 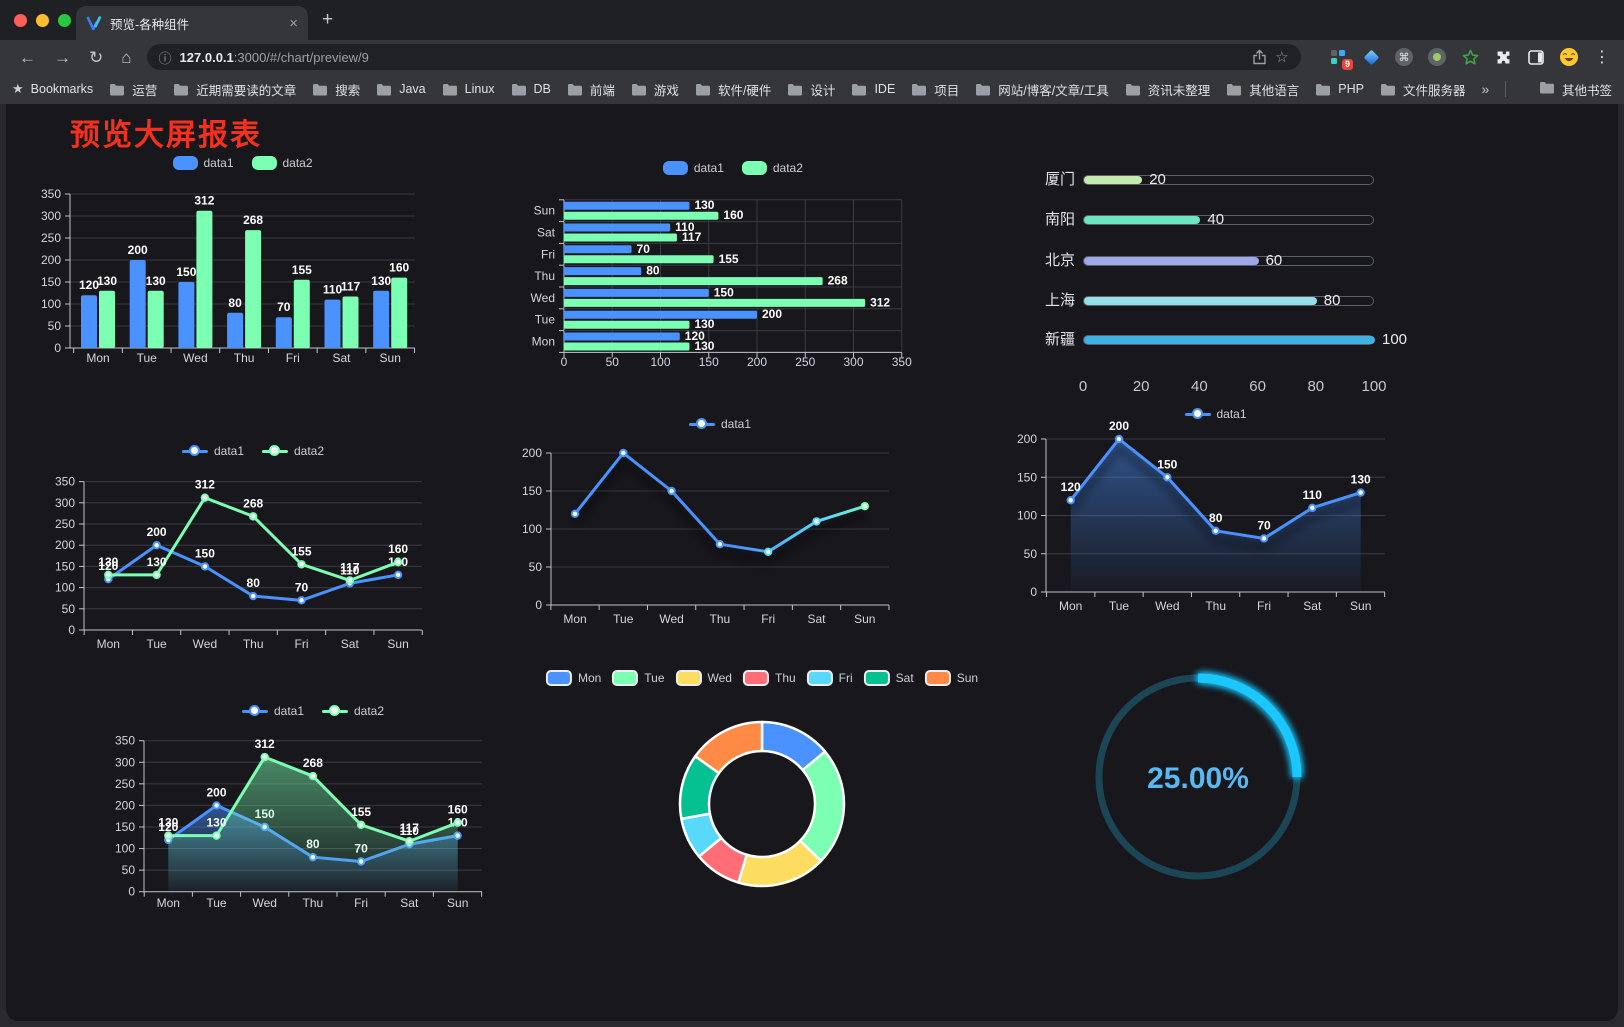 What do you see at coordinates (655, 89) in the screenshot?
I see `bookmark-folder: 游戏` at bounding box center [655, 89].